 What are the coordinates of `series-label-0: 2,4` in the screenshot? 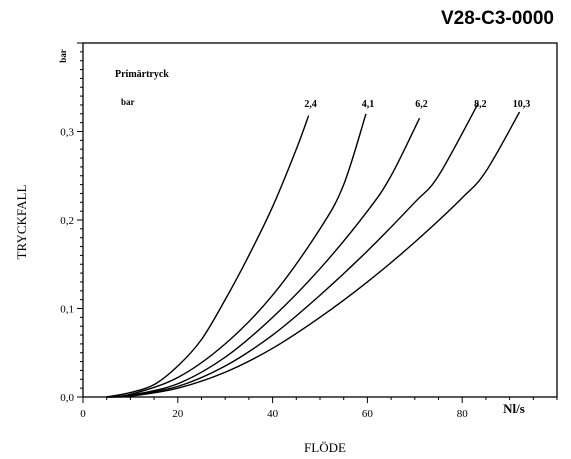 It's located at (310, 104).